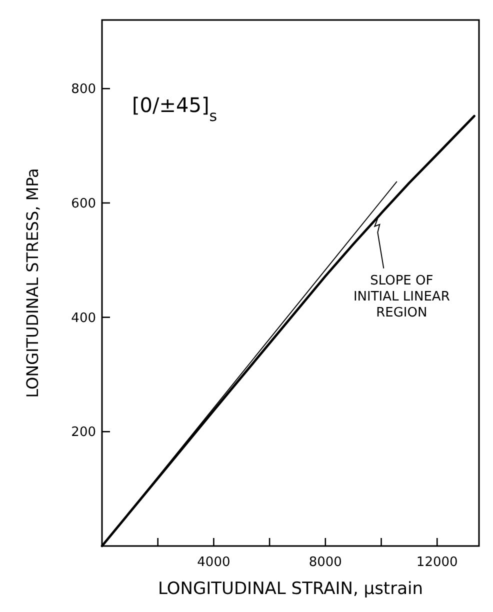  Describe the element at coordinates (437, 562) in the screenshot. I see `x-tick-label: 12000` at that location.